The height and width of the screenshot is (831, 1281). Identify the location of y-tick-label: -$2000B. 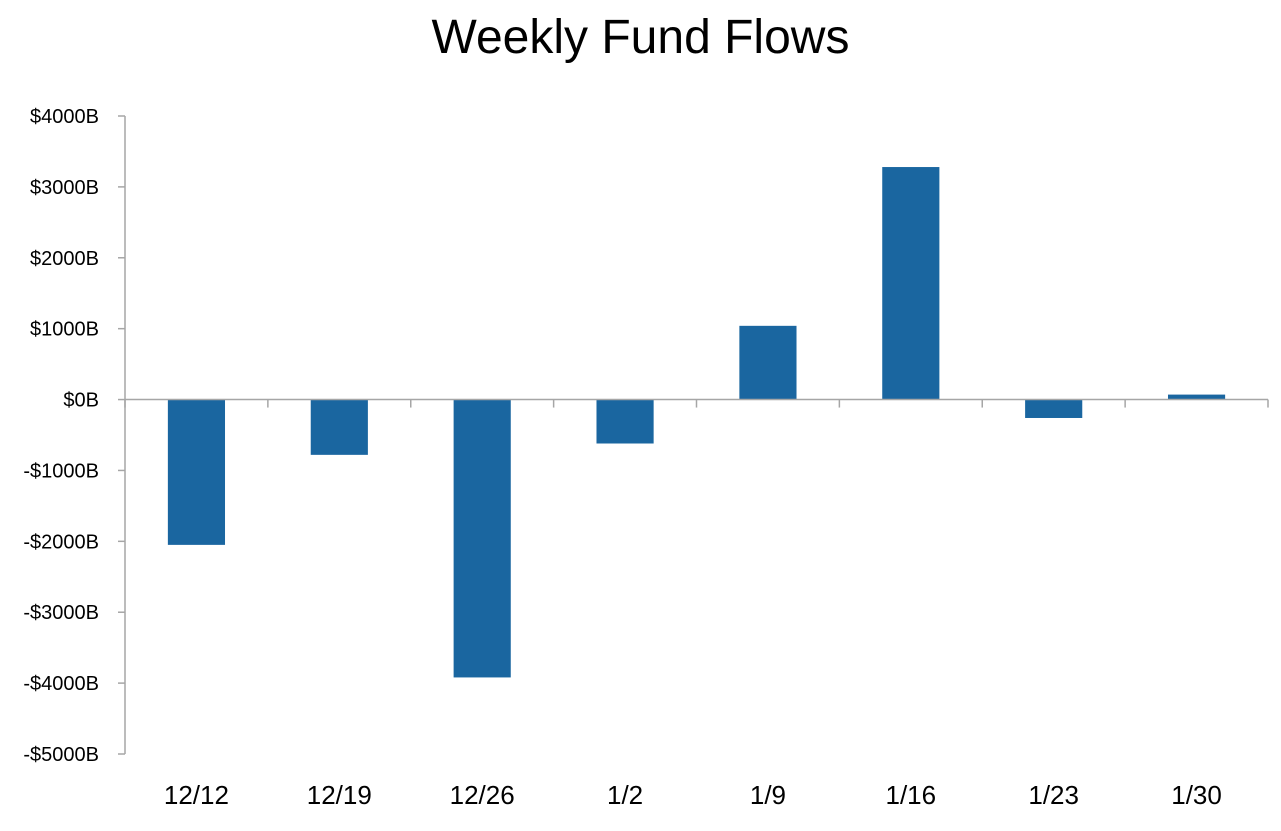
(61, 542).